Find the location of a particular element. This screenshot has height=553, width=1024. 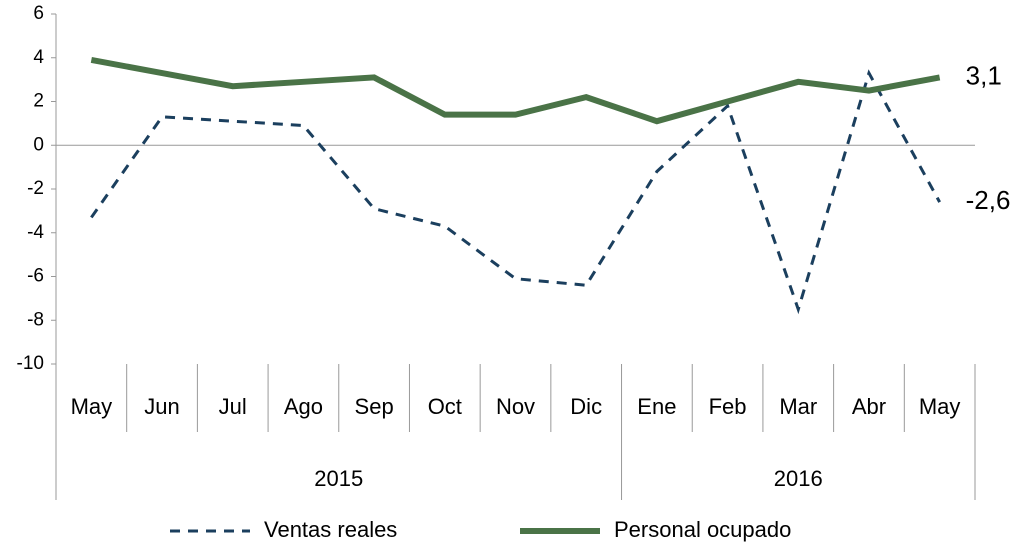

y-tick-label: -2 is located at coordinates (35, 188).